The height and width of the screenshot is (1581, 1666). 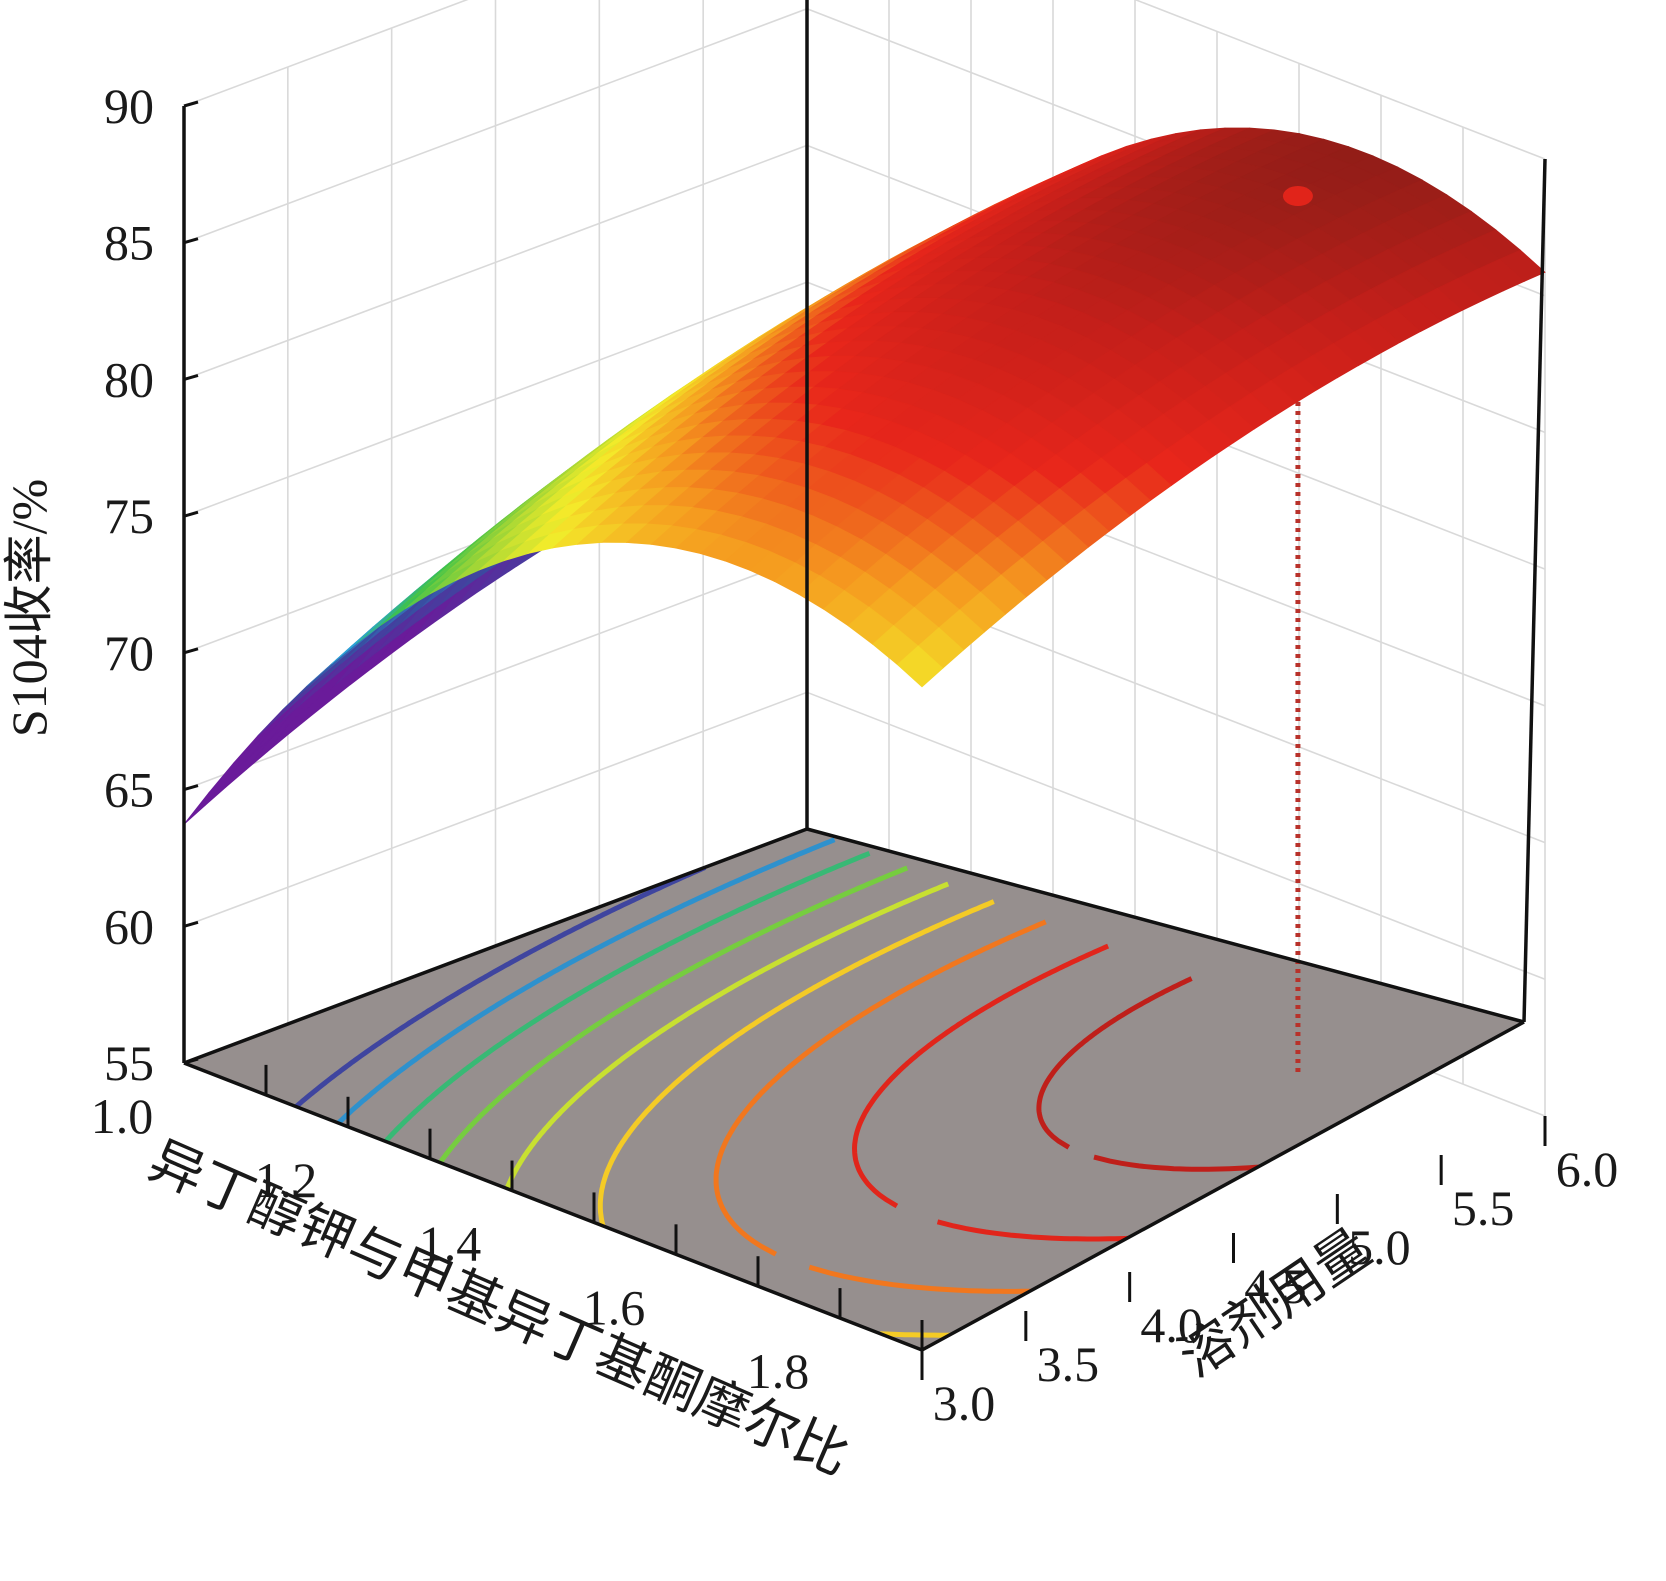 What do you see at coordinates (553, 1206) in the screenshot?
I see `x-axis-line` at bounding box center [553, 1206].